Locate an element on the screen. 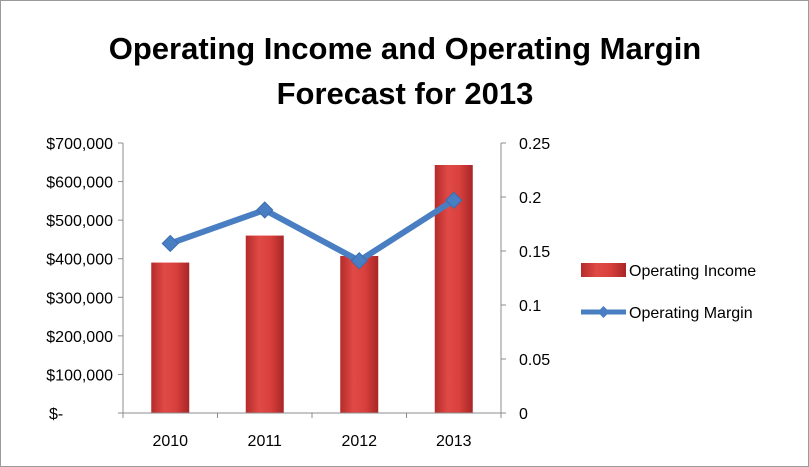 This screenshot has width=809, height=467. x-tick-label: 2011 is located at coordinates (265, 441).